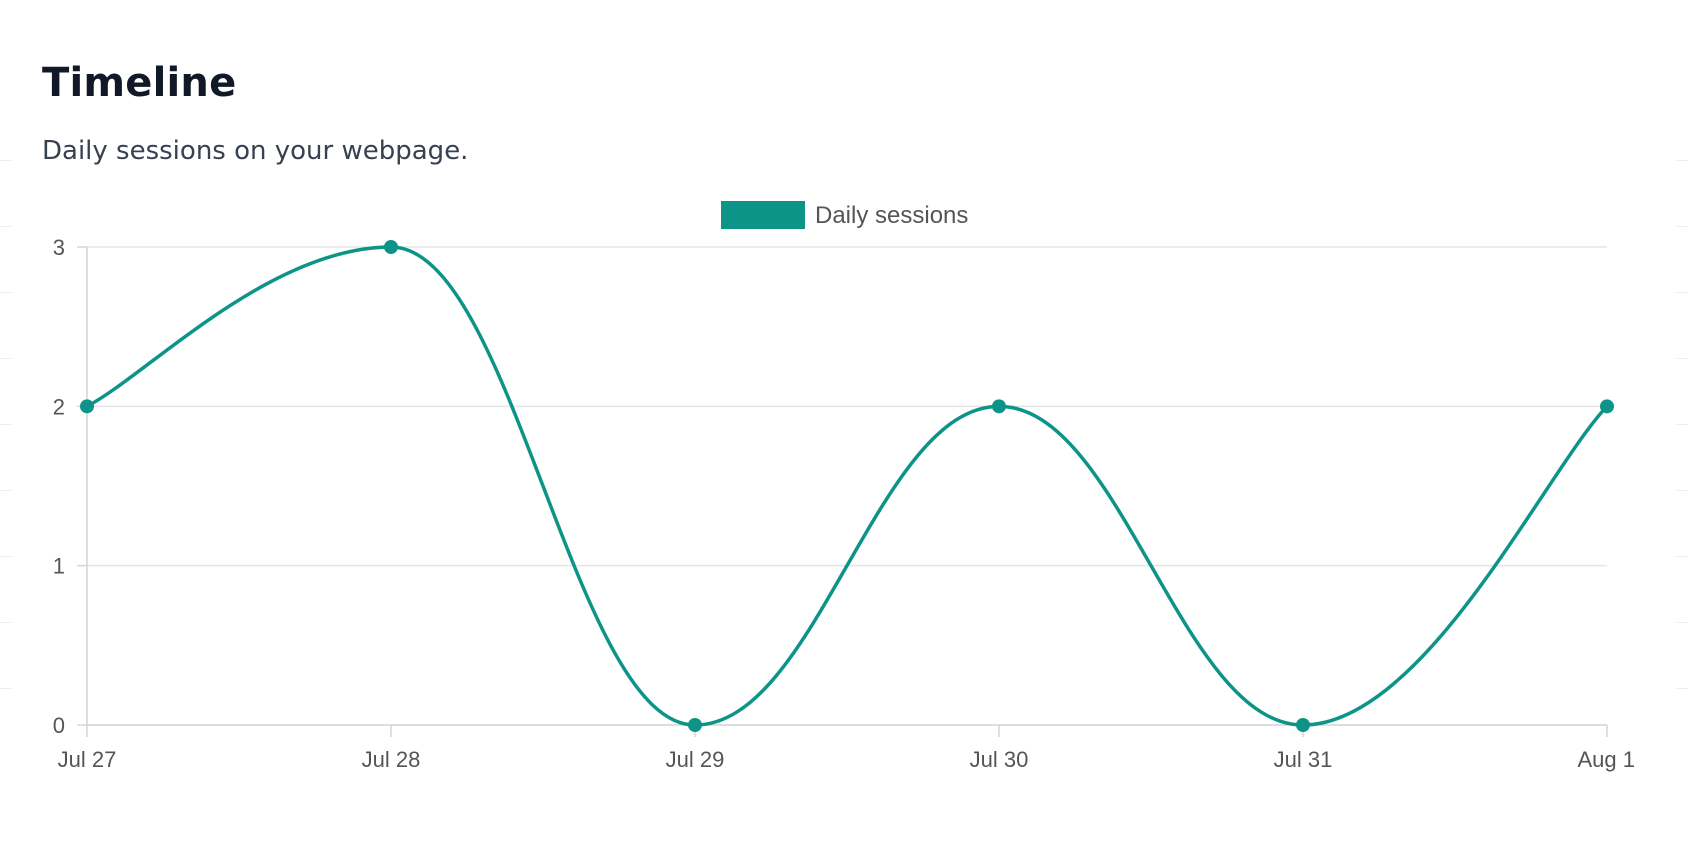 The height and width of the screenshot is (856, 1688). What do you see at coordinates (999, 759) in the screenshot?
I see `x-tick-label: Jul 30` at bounding box center [999, 759].